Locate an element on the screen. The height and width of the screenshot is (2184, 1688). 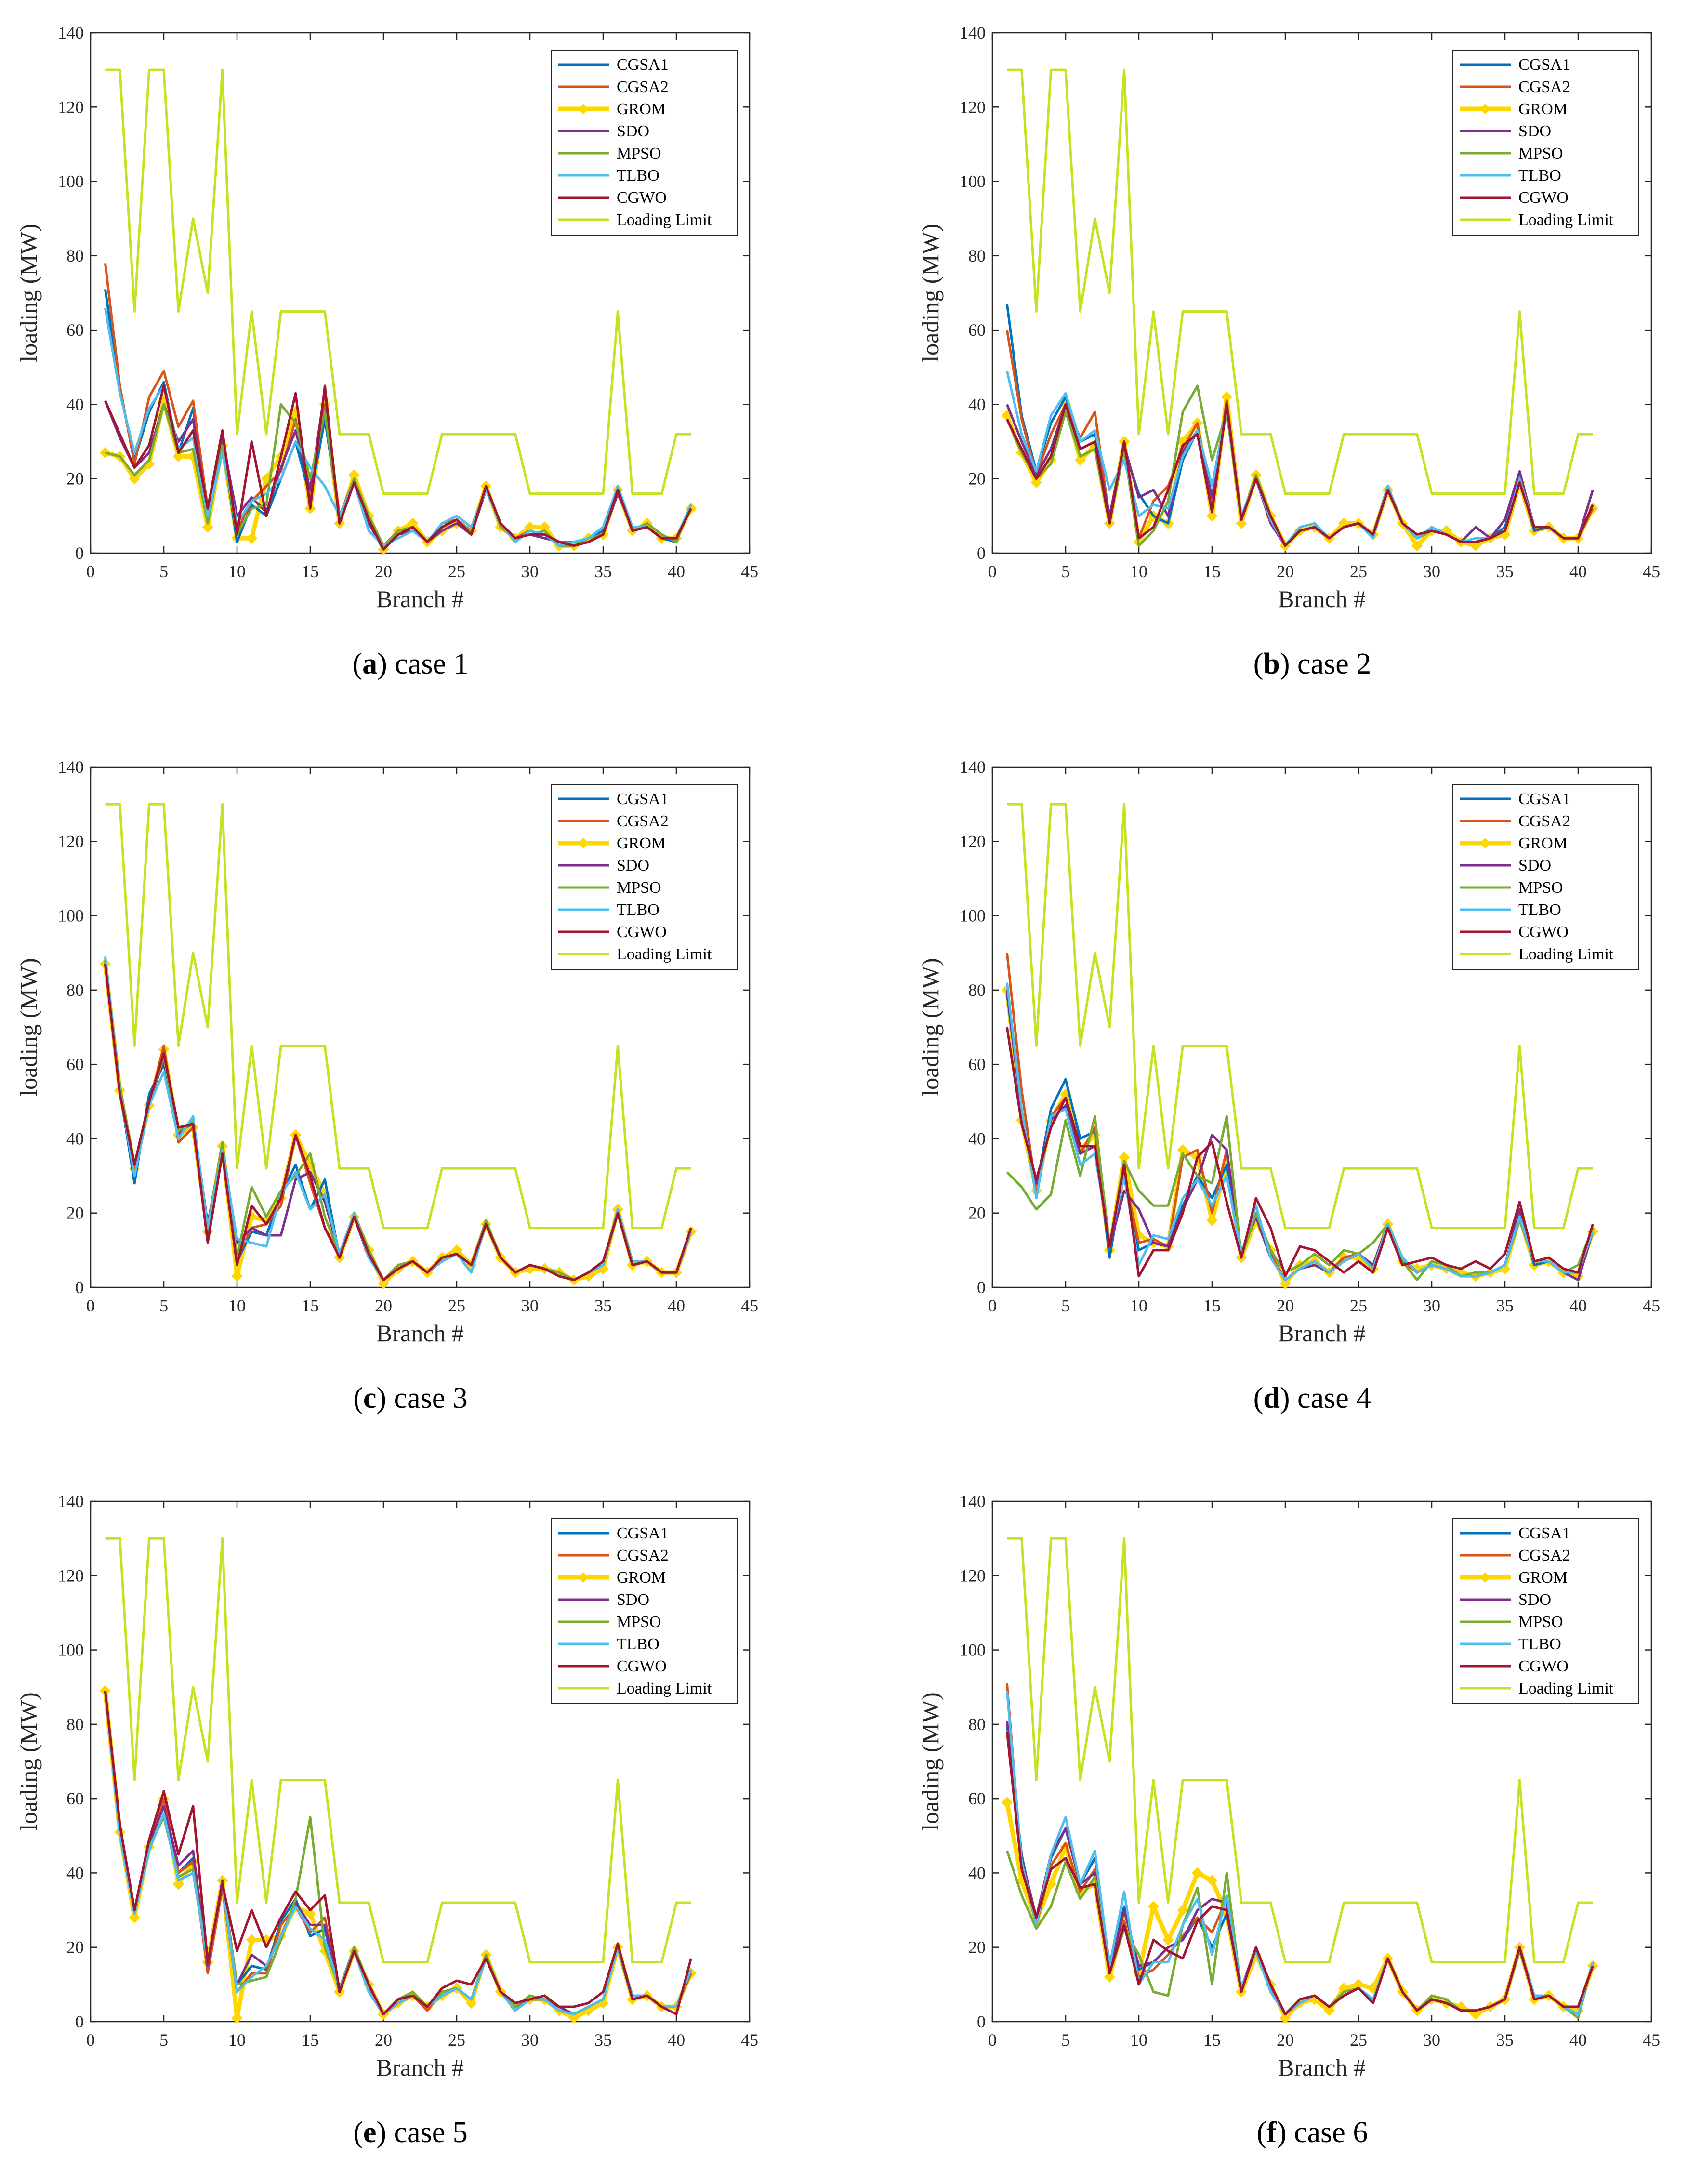
caption-letter: f is located at coordinates (1271, 2132).